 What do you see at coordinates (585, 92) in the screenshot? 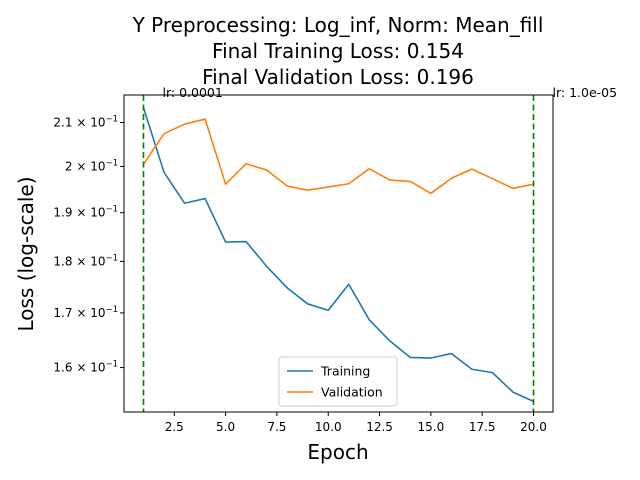
I see `lr-annotation-2: lr: 1.0e-05` at bounding box center [585, 92].